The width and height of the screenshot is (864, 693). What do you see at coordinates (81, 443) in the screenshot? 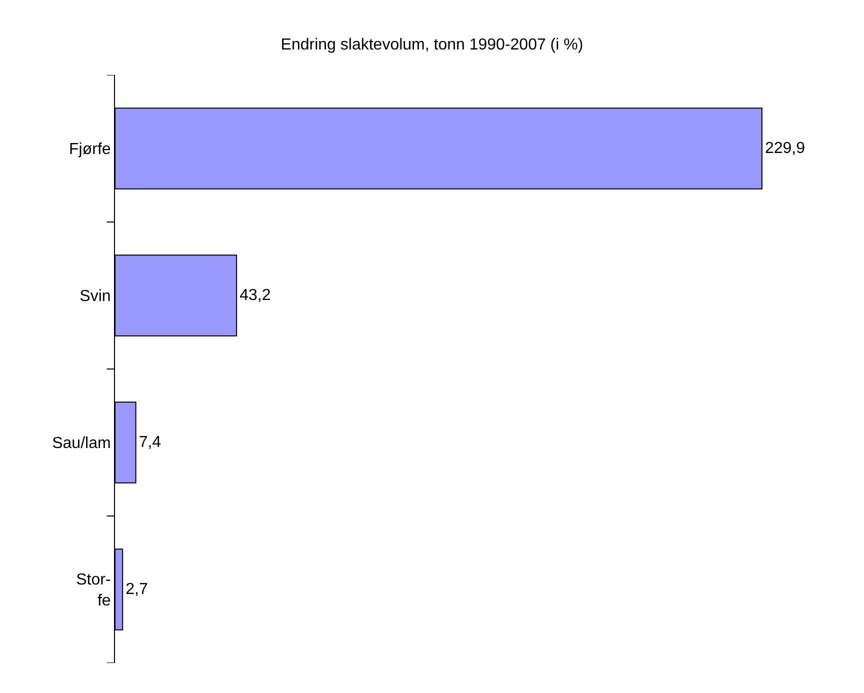
I see `y-tick-label: Sau/lam` at bounding box center [81, 443].